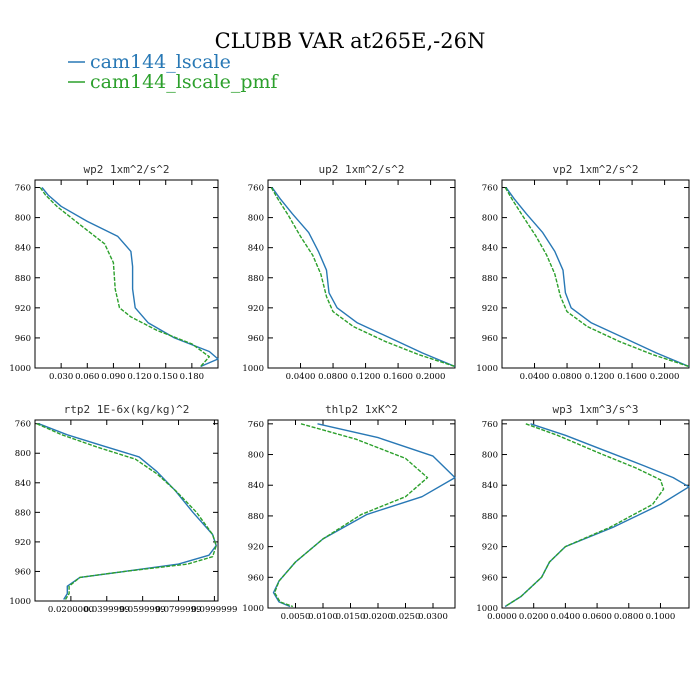 This screenshot has width=700, height=700. What do you see at coordinates (597, 617) in the screenshot?
I see `x-tick-label: 0.0600` at bounding box center [597, 617].